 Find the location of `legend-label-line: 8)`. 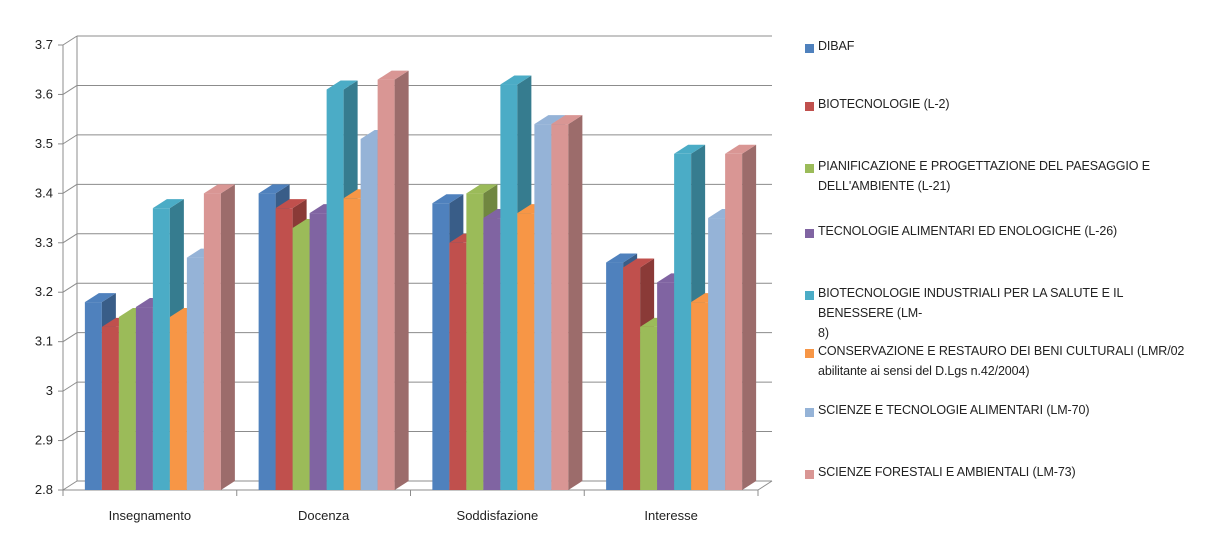

legend-label-line: 8) is located at coordinates (823, 333).